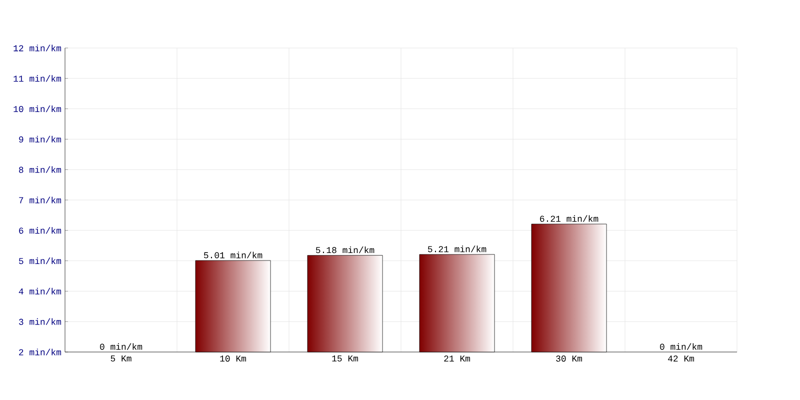 The width and height of the screenshot is (800, 400). Describe the element at coordinates (457, 249) in the screenshot. I see `data-label: 5.21 min/km` at that location.